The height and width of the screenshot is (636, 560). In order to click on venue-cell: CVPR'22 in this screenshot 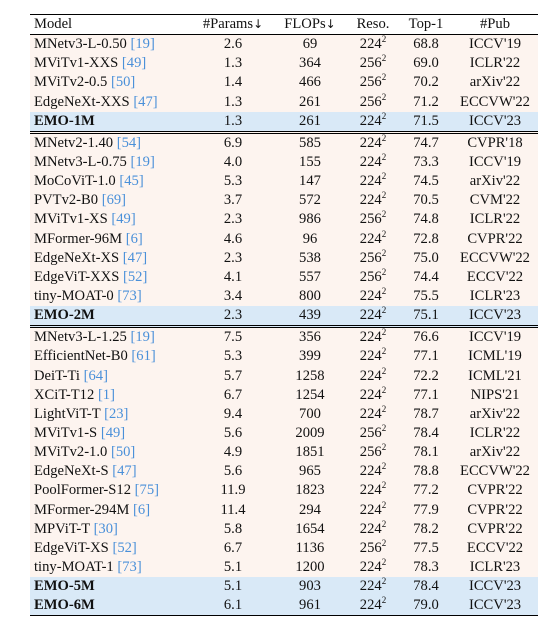, I will do `click(495, 239)`.